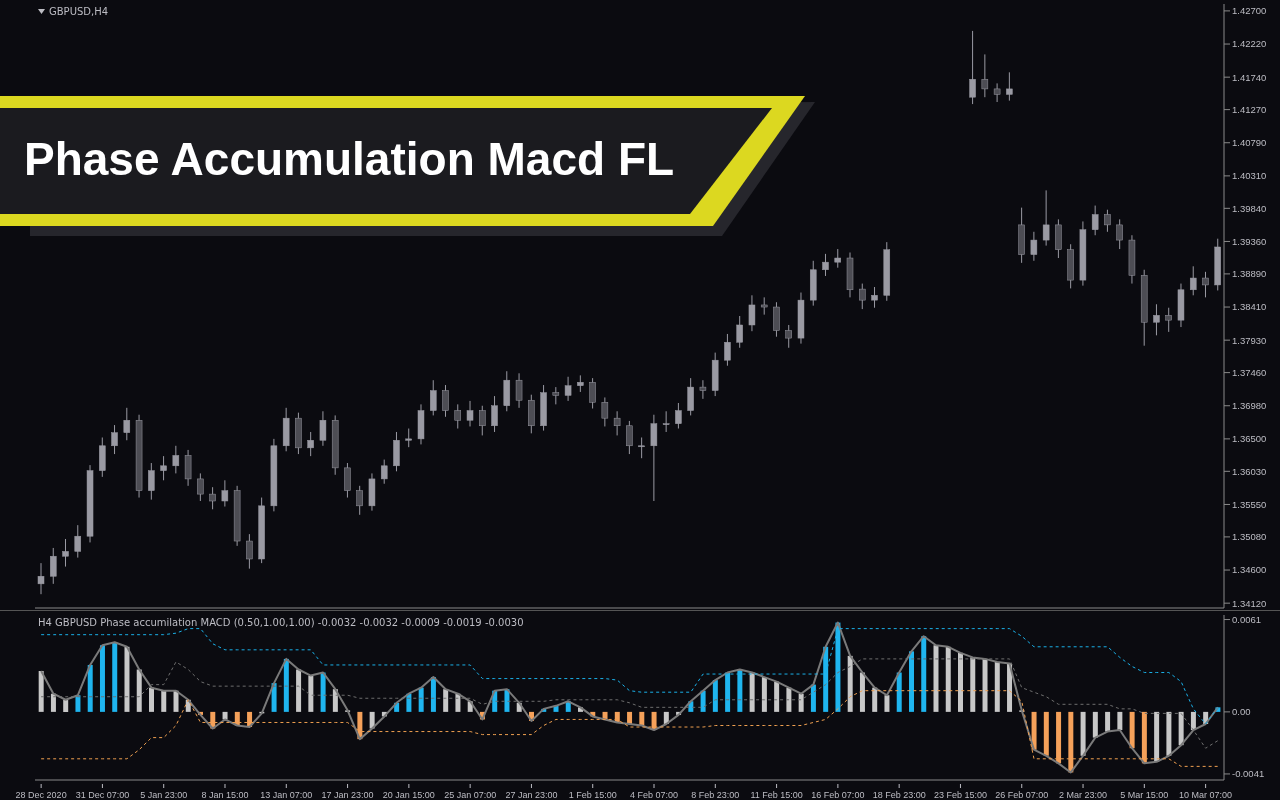 The image size is (1280, 800). What do you see at coordinates (960, 795) in the screenshot?
I see `x-tick-label: 23 Feb 15:00` at bounding box center [960, 795].